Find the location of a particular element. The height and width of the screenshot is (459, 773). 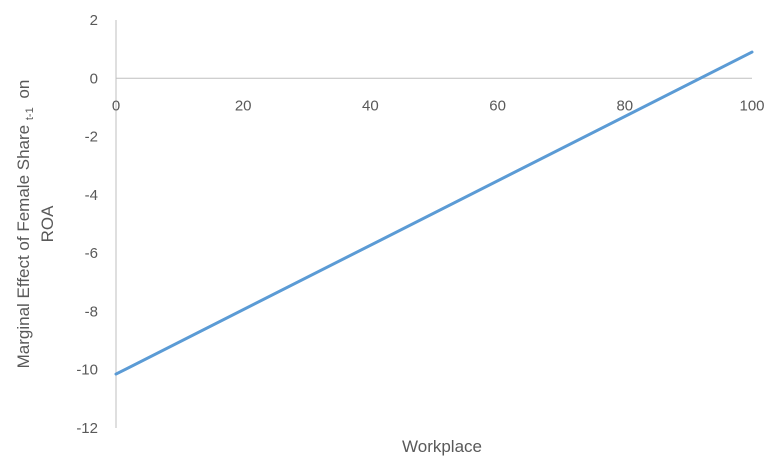

y-axis-title-line1: Marginal Effect of Female Share t-1 on is located at coordinates (25, 224).